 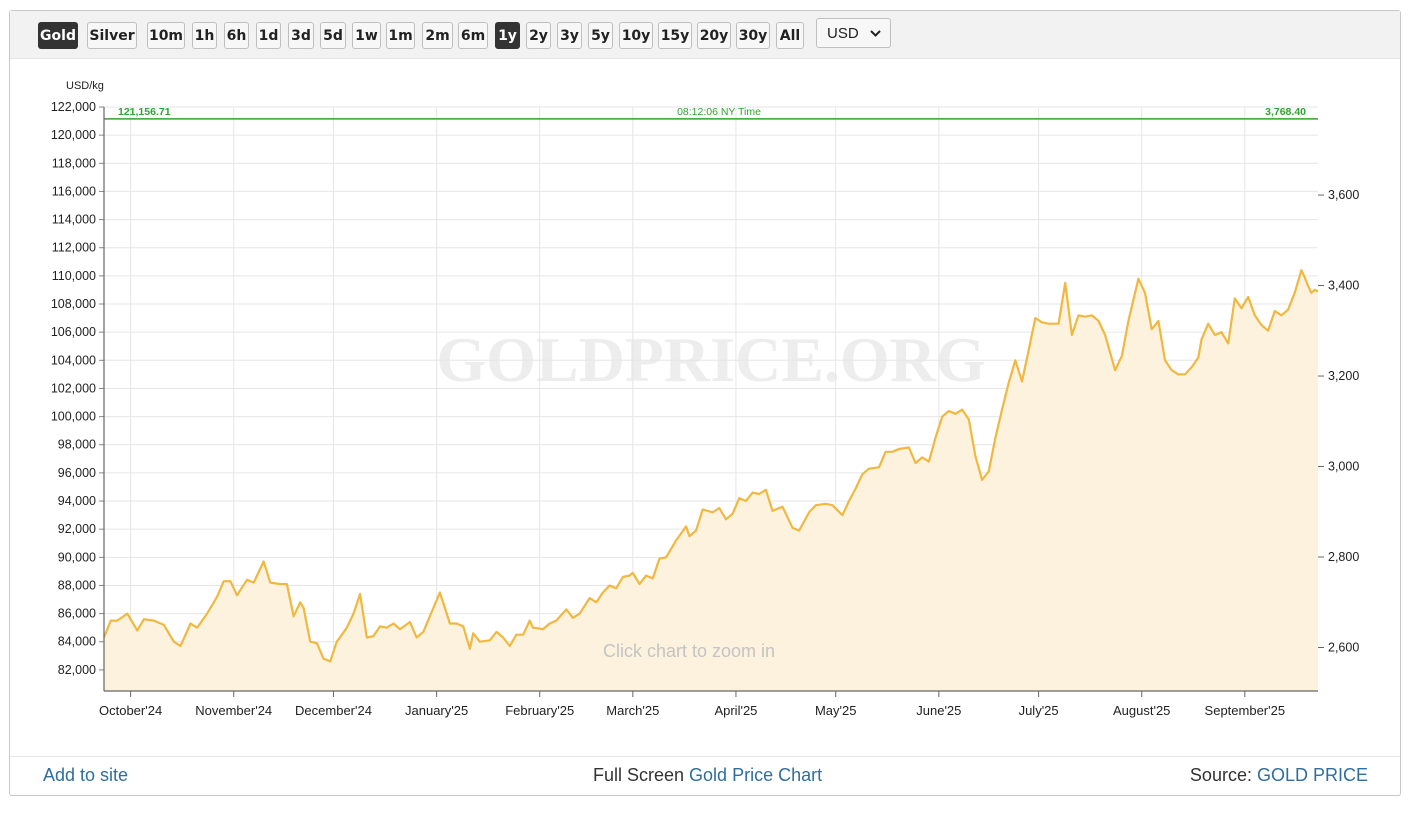 What do you see at coordinates (73, 332) in the screenshot?
I see `left-axis-tick-label: 106,000` at bounding box center [73, 332].